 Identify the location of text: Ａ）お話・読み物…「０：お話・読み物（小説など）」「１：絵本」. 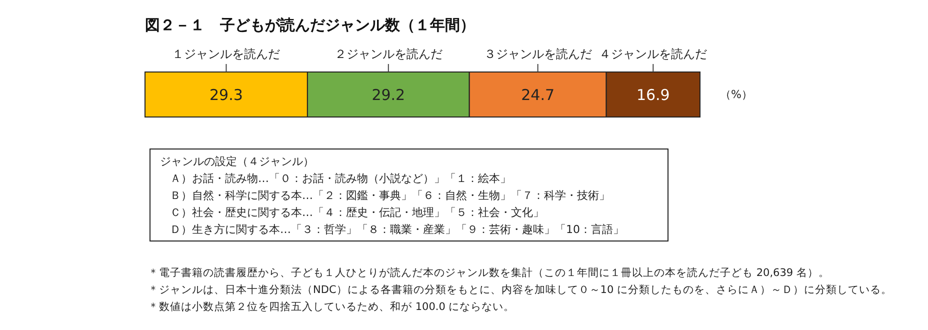
(340, 178).